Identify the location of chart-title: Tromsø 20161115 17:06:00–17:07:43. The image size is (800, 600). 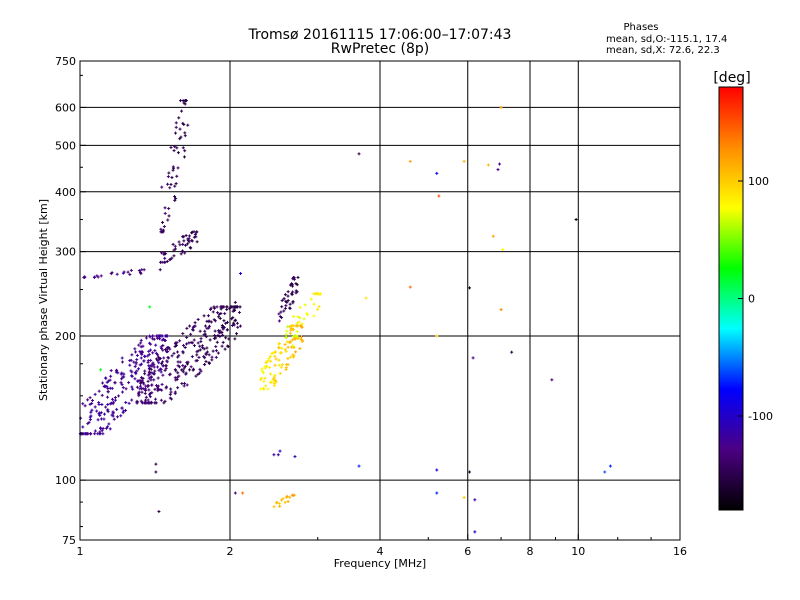
(380, 35).